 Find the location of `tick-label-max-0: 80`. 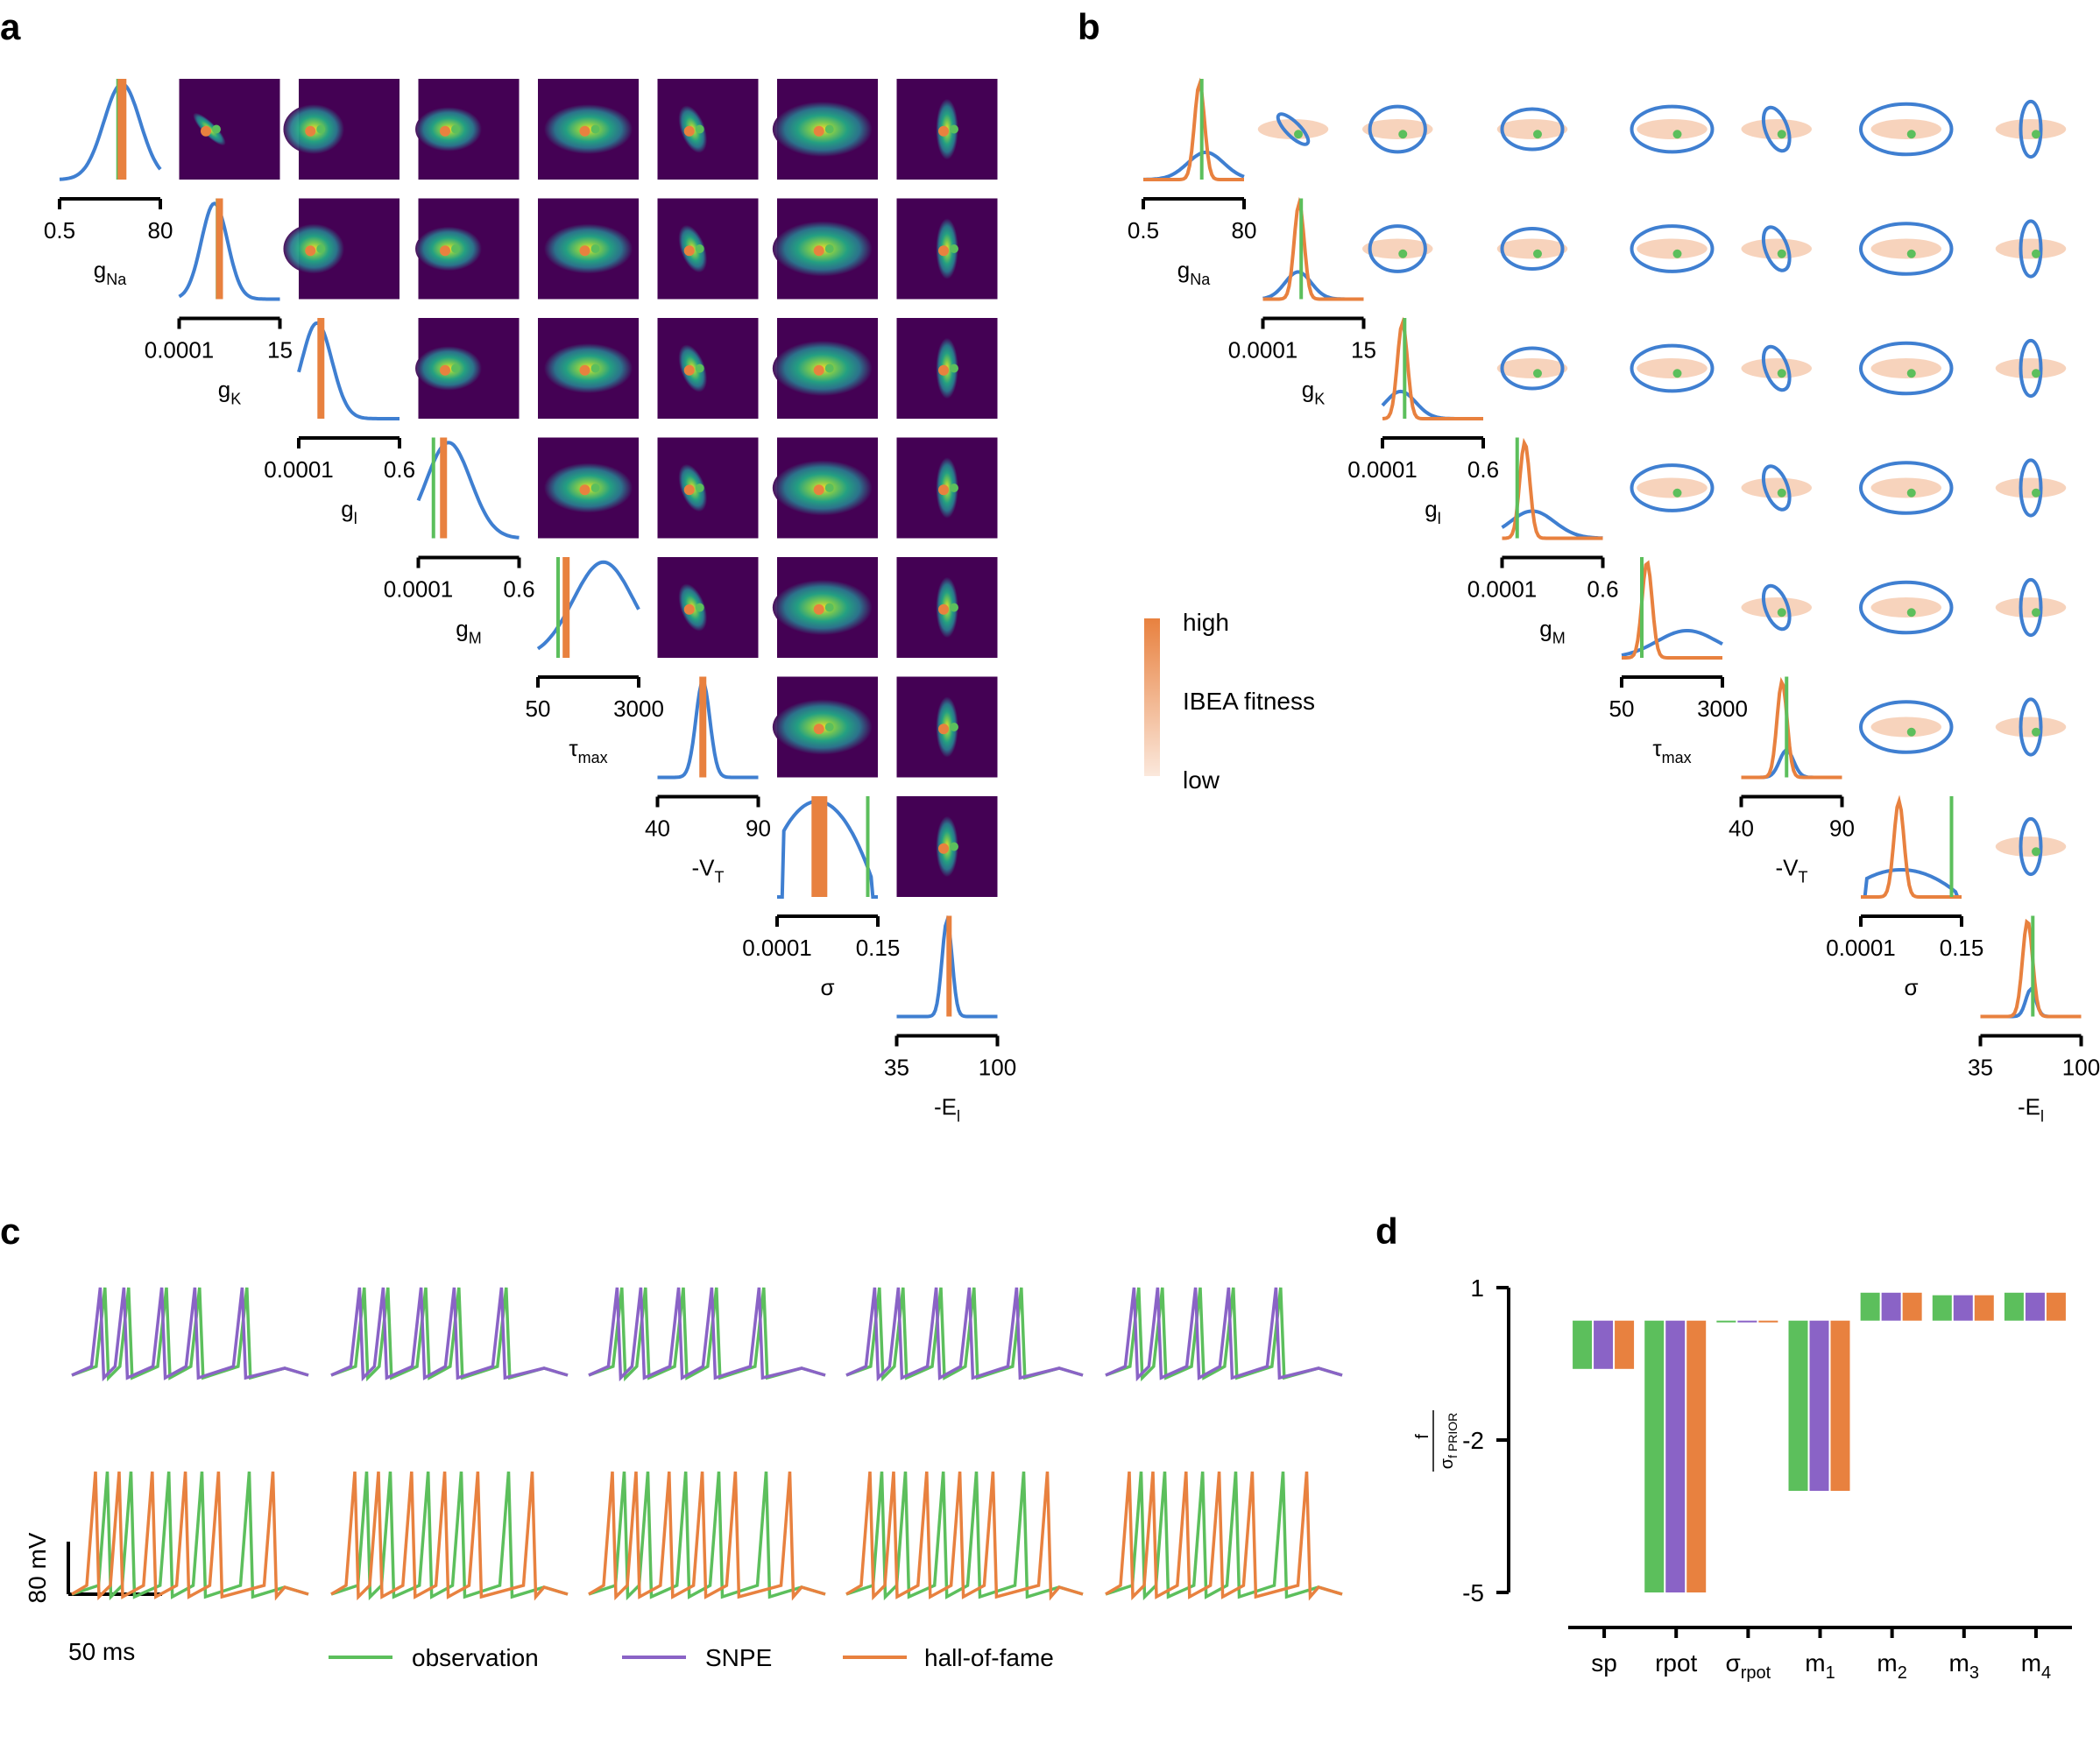

tick-label-max-0: 80 is located at coordinates (160, 231).